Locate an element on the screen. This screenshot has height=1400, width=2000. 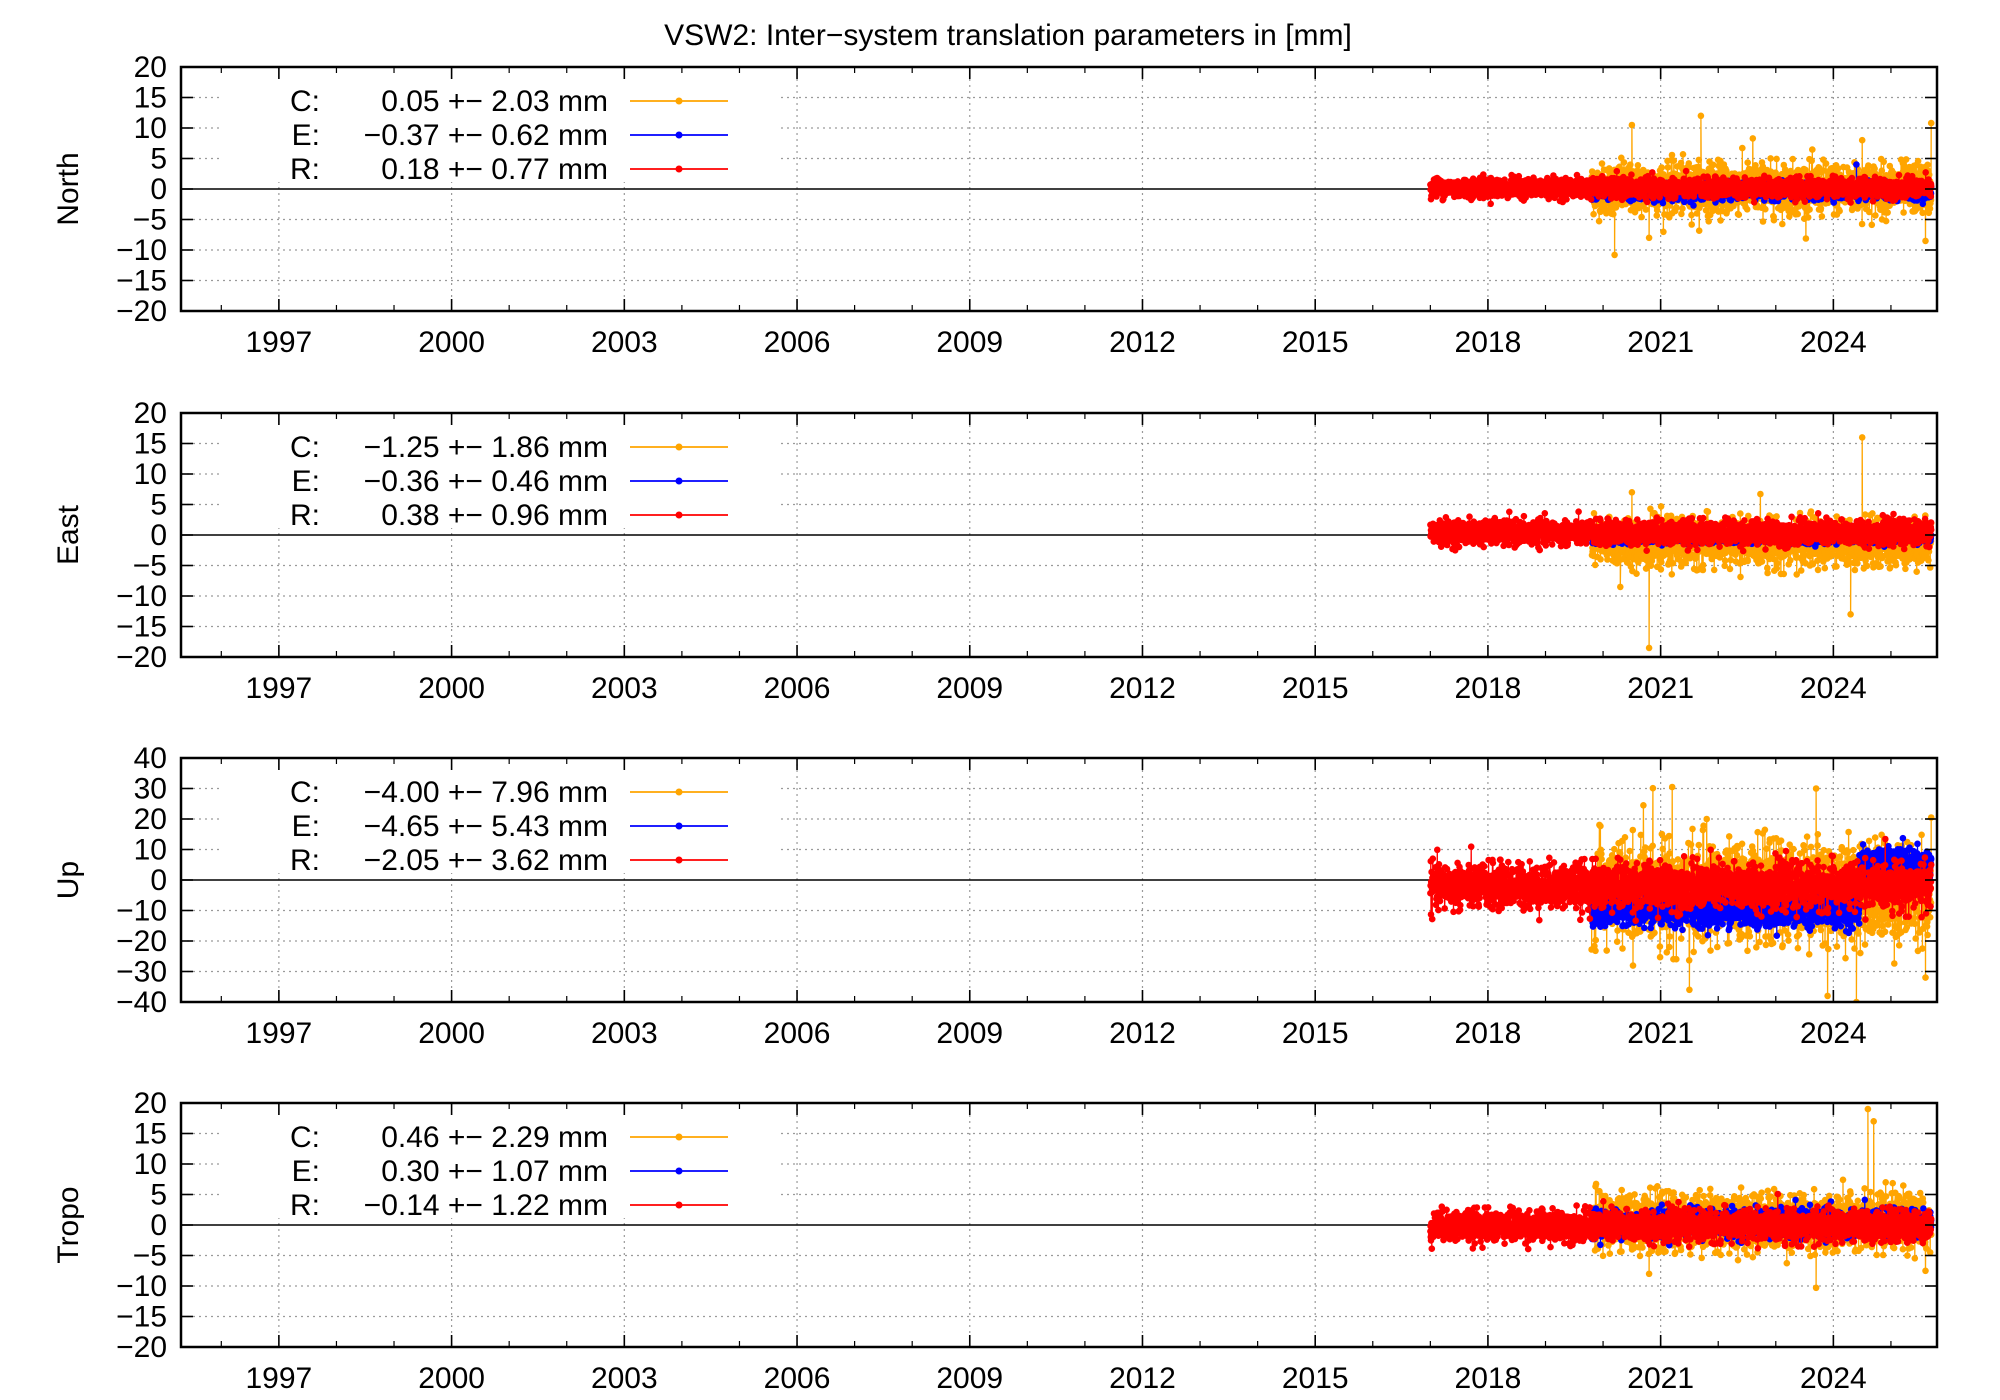
legend-background is located at coordinates (501, 127).